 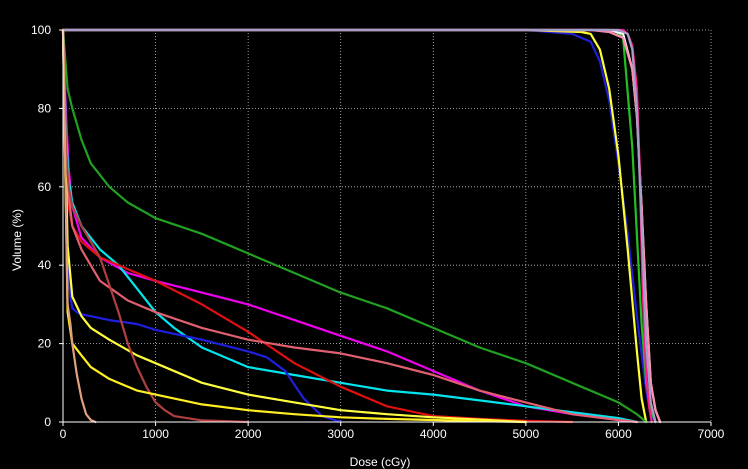 I want to click on y-tick-label-0: 0, so click(x=47, y=422).